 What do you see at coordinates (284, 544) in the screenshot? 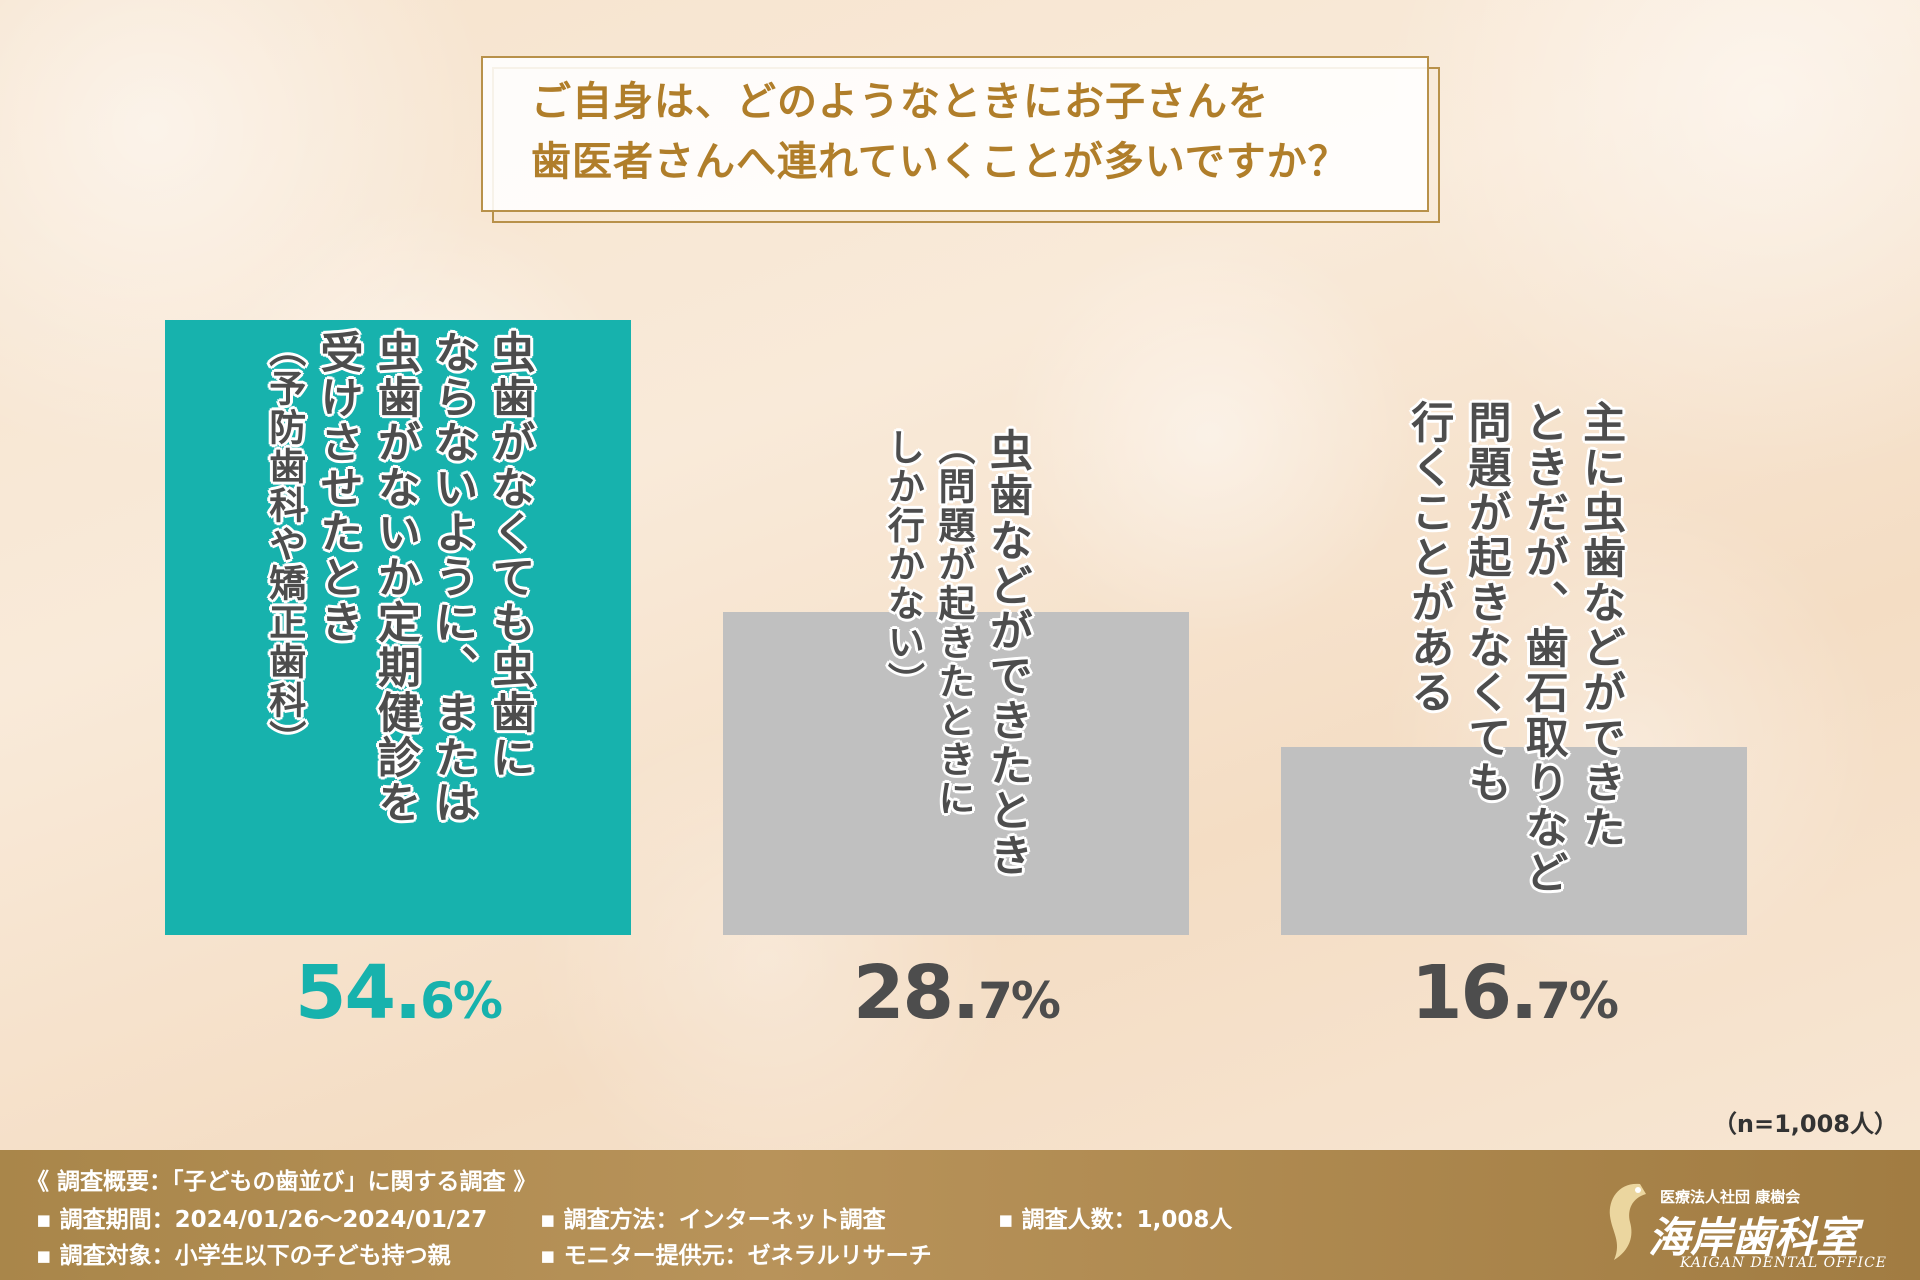
I see `bar-1-label-line-5: （予防歯科や矯正歯科）` at bounding box center [284, 544].